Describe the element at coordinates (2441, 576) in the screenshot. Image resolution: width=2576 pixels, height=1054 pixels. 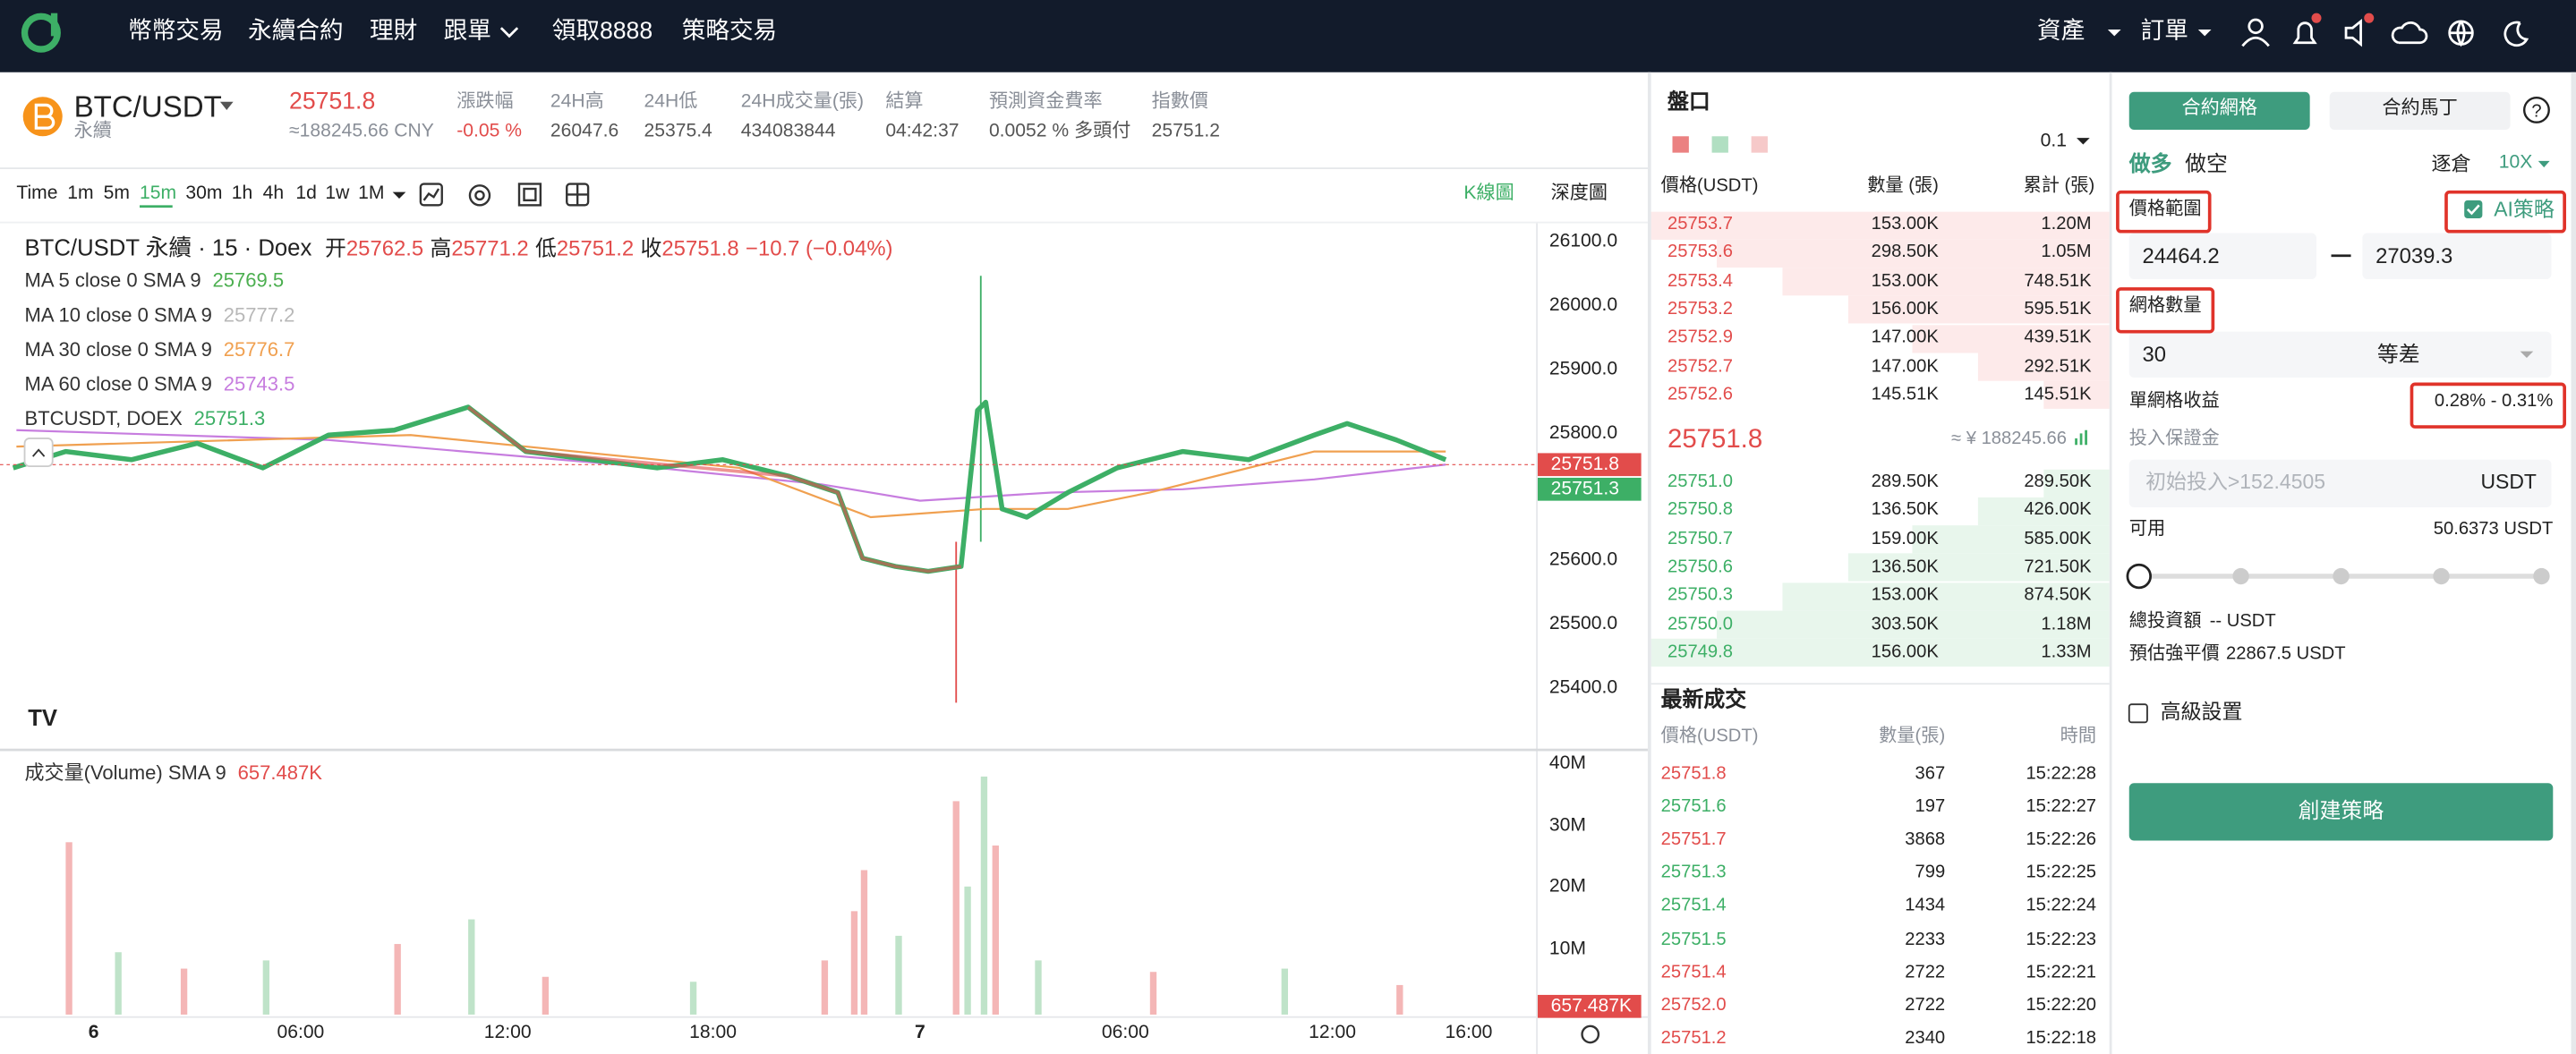
I see `slider-dot` at that location.